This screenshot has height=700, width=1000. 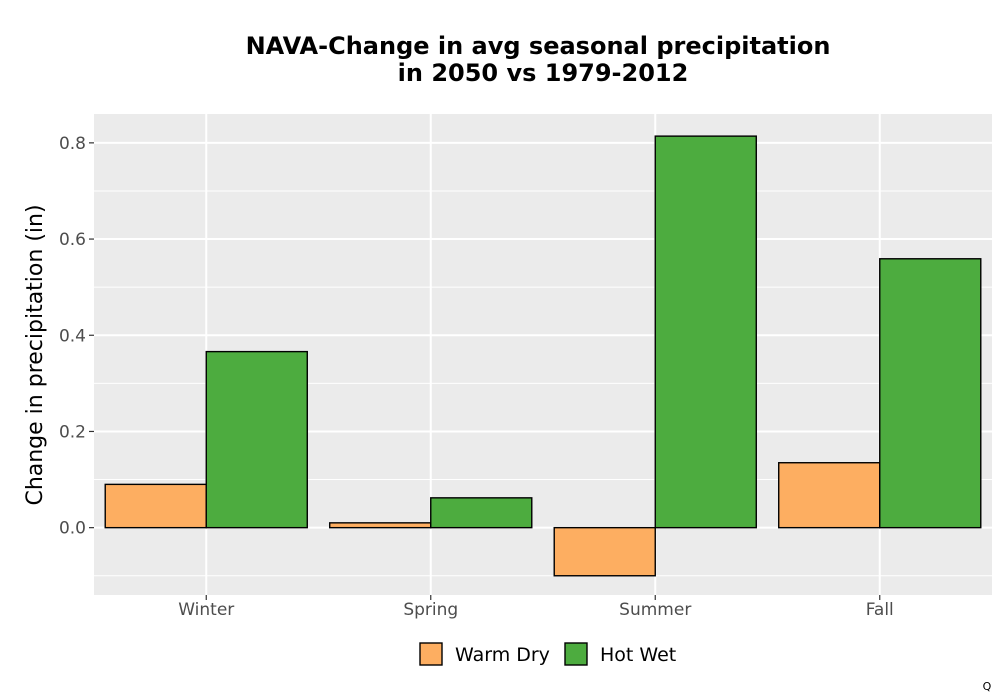 What do you see at coordinates (705, 332) in the screenshot?
I see `bar-hot-wet-summer` at bounding box center [705, 332].